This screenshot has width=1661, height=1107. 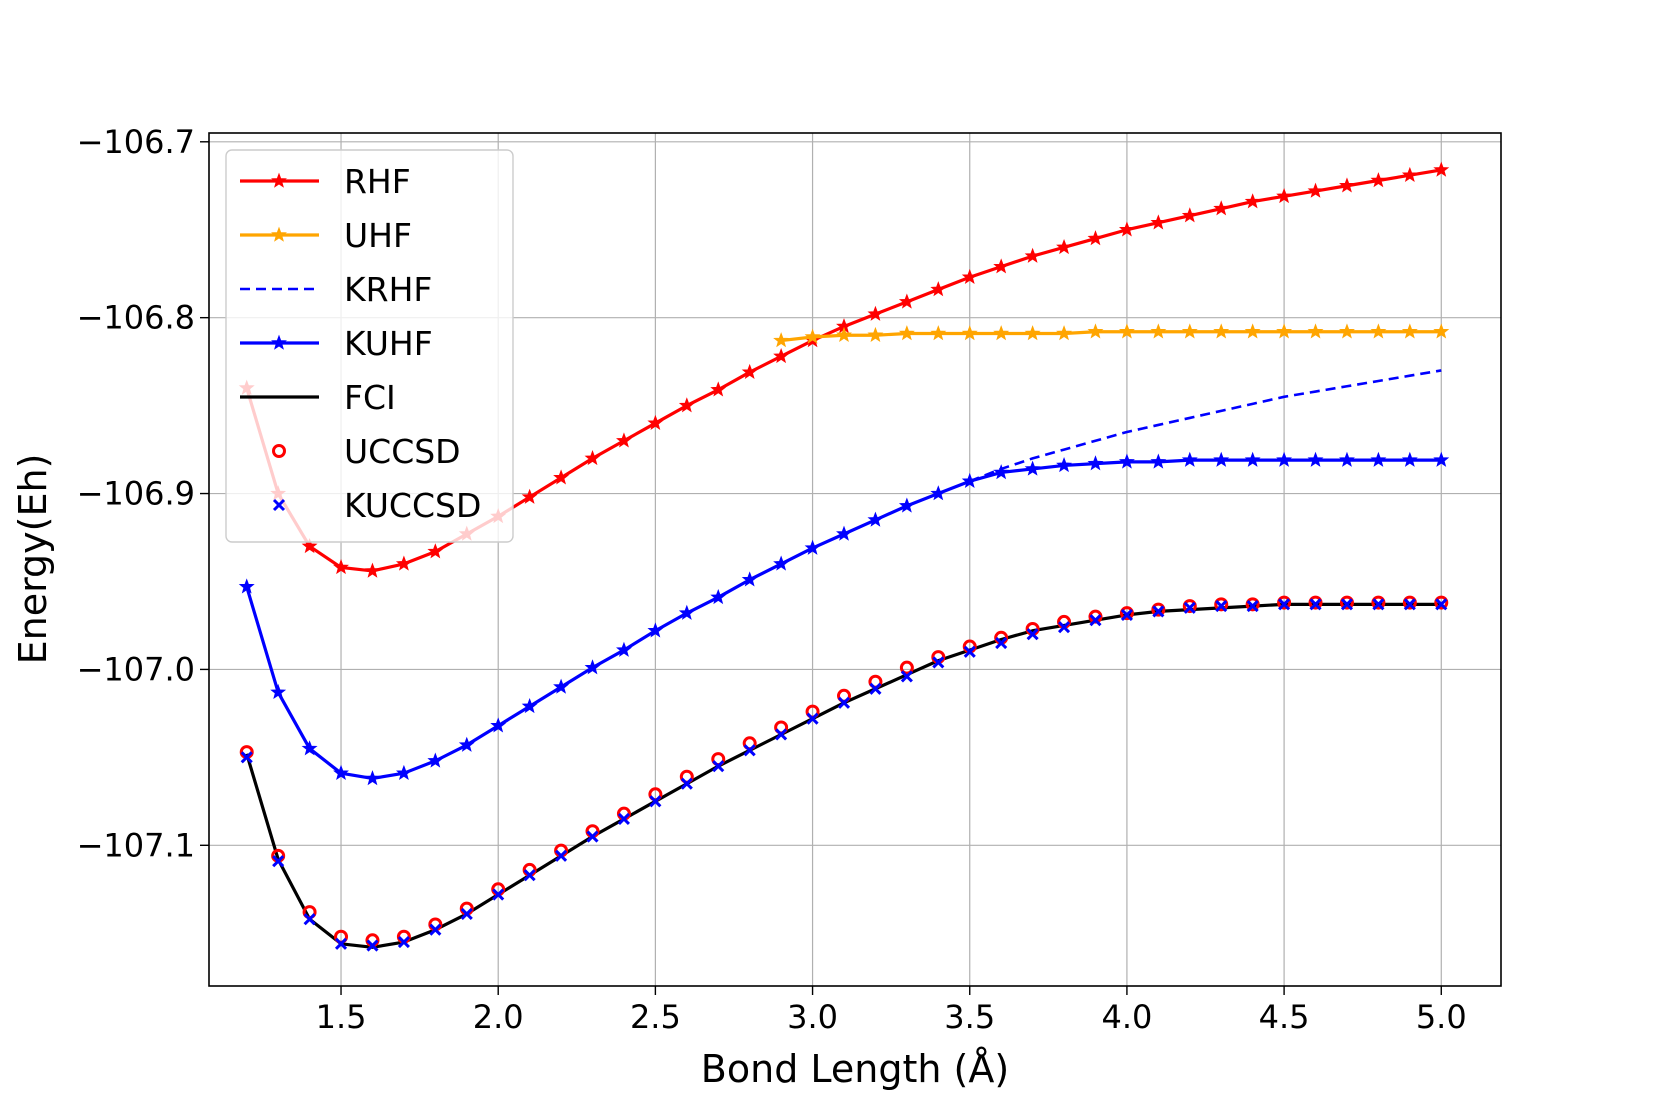 What do you see at coordinates (1111, 335) in the screenshot?
I see `series-uhf` at bounding box center [1111, 335].